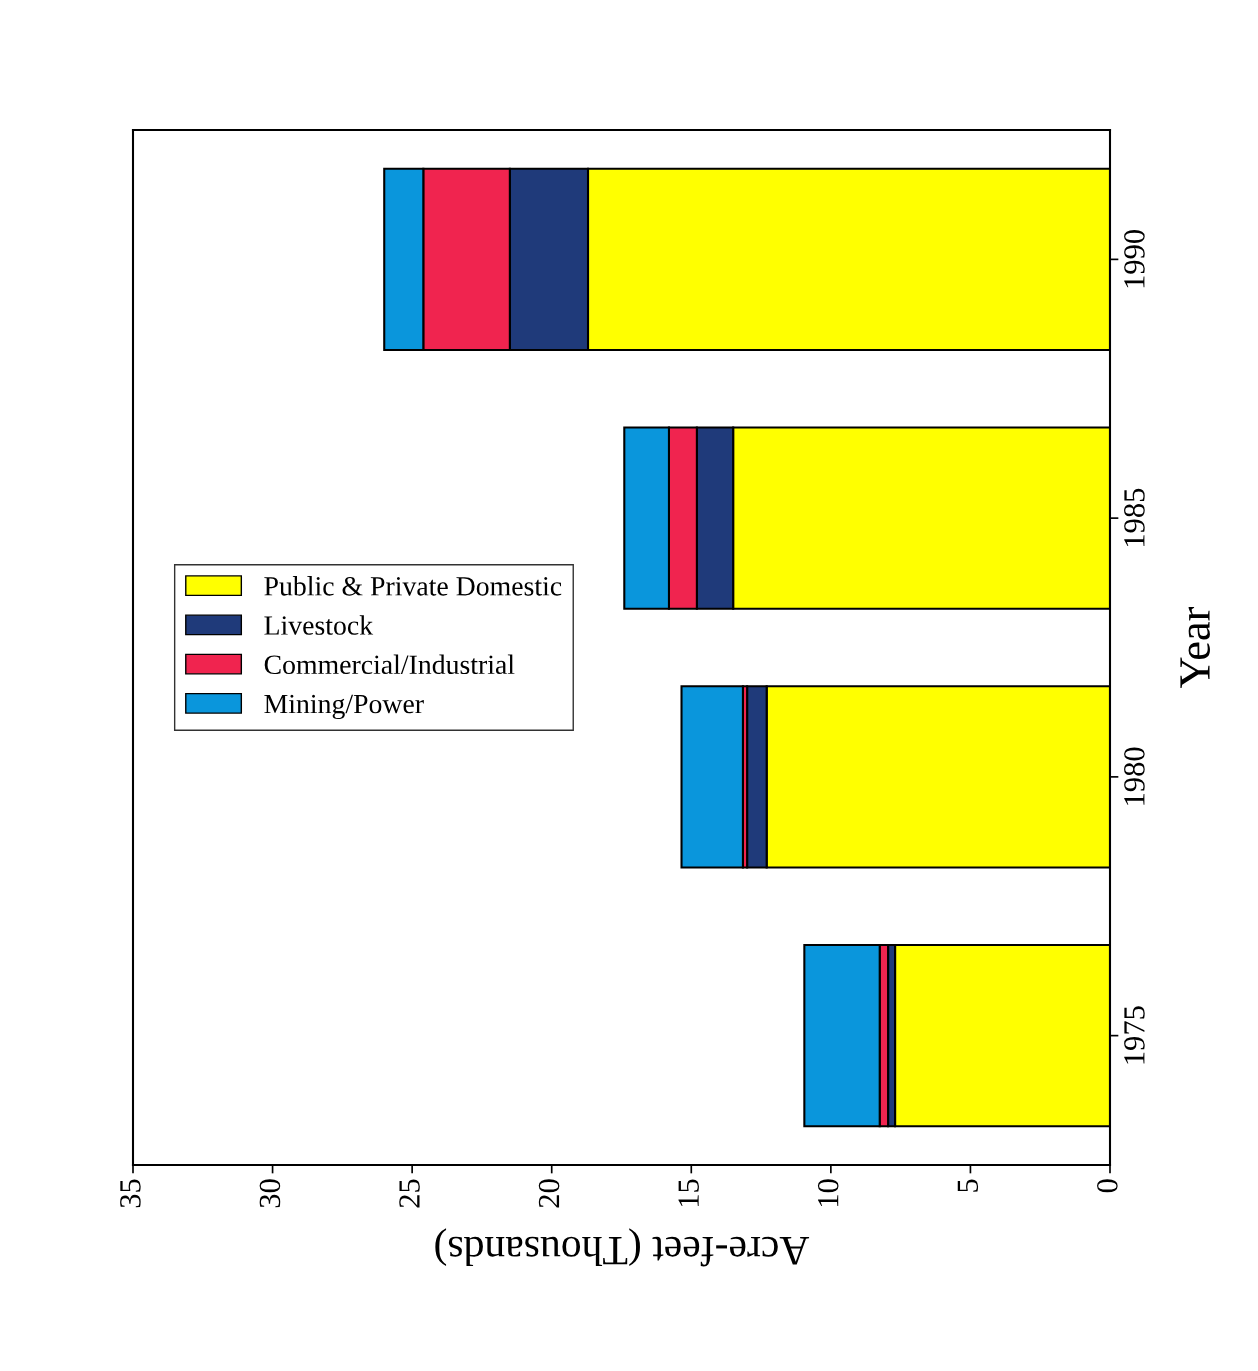  What do you see at coordinates (319, 625) in the screenshot?
I see `legend-label: Livestock` at bounding box center [319, 625].